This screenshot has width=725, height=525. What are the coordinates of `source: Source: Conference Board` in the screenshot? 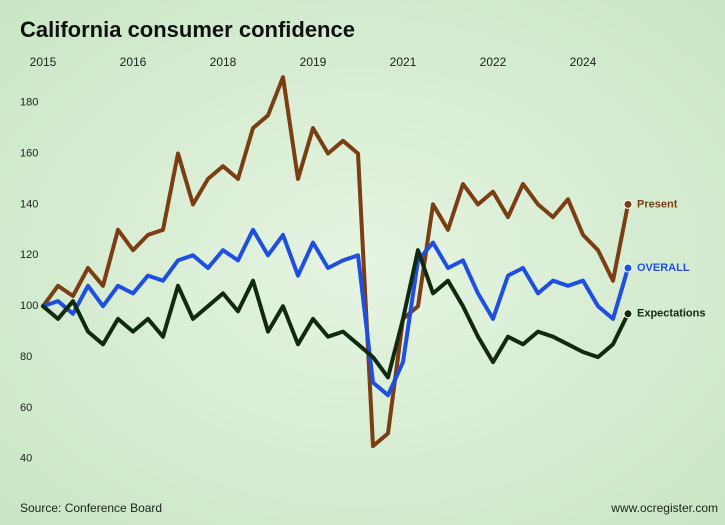 It's located at (91, 508).